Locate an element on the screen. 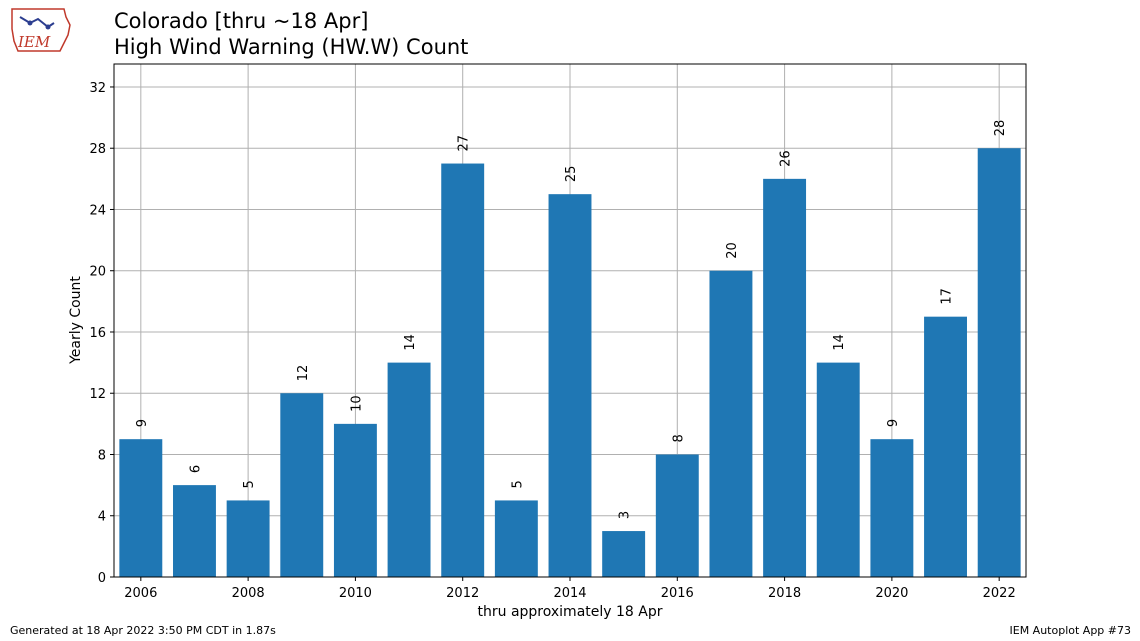 The height and width of the screenshot is (641, 1140). x-tick-label: 2012 is located at coordinates (462, 593).